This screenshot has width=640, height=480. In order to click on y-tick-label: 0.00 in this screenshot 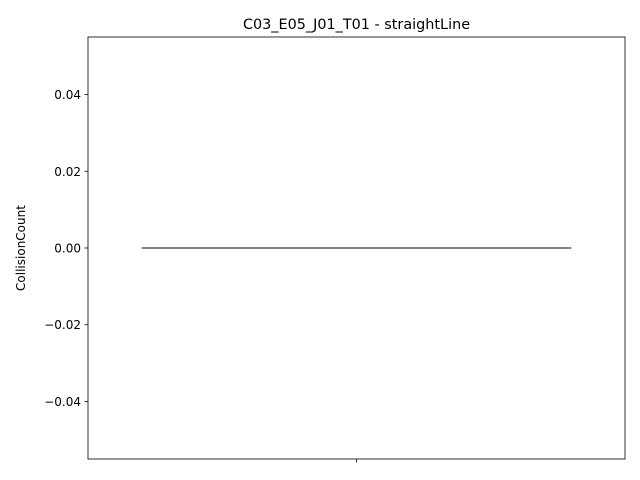, I will do `click(67, 249)`.